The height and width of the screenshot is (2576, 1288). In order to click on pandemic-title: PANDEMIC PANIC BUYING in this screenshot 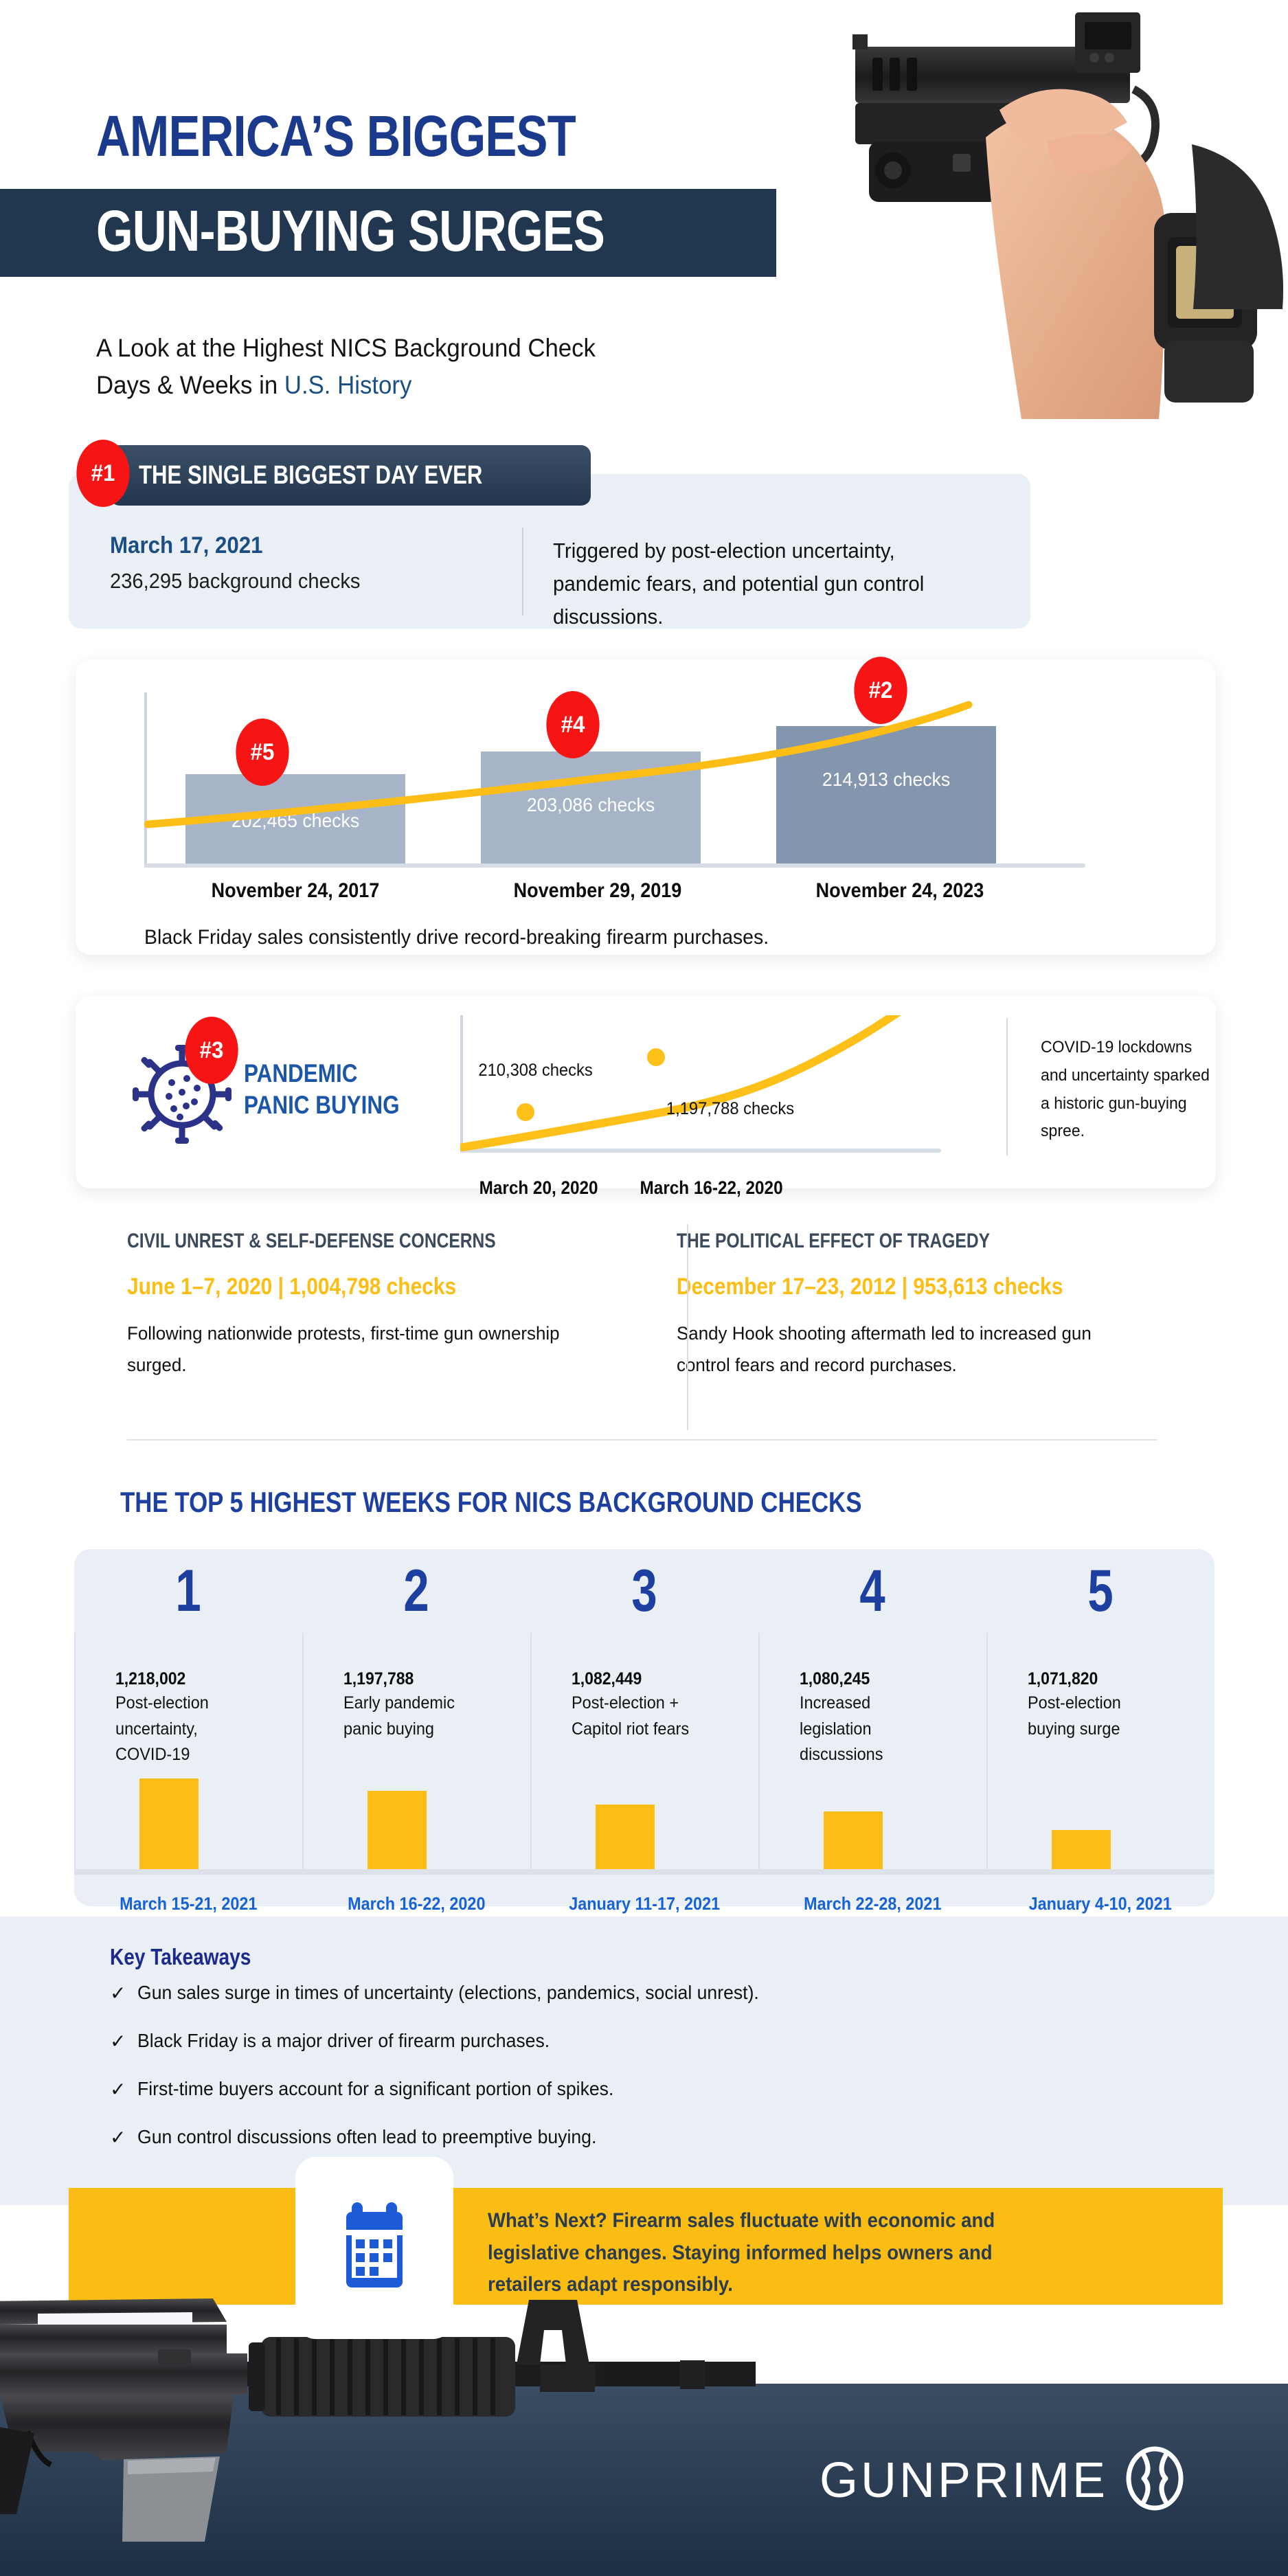, I will do `click(322, 1090)`.